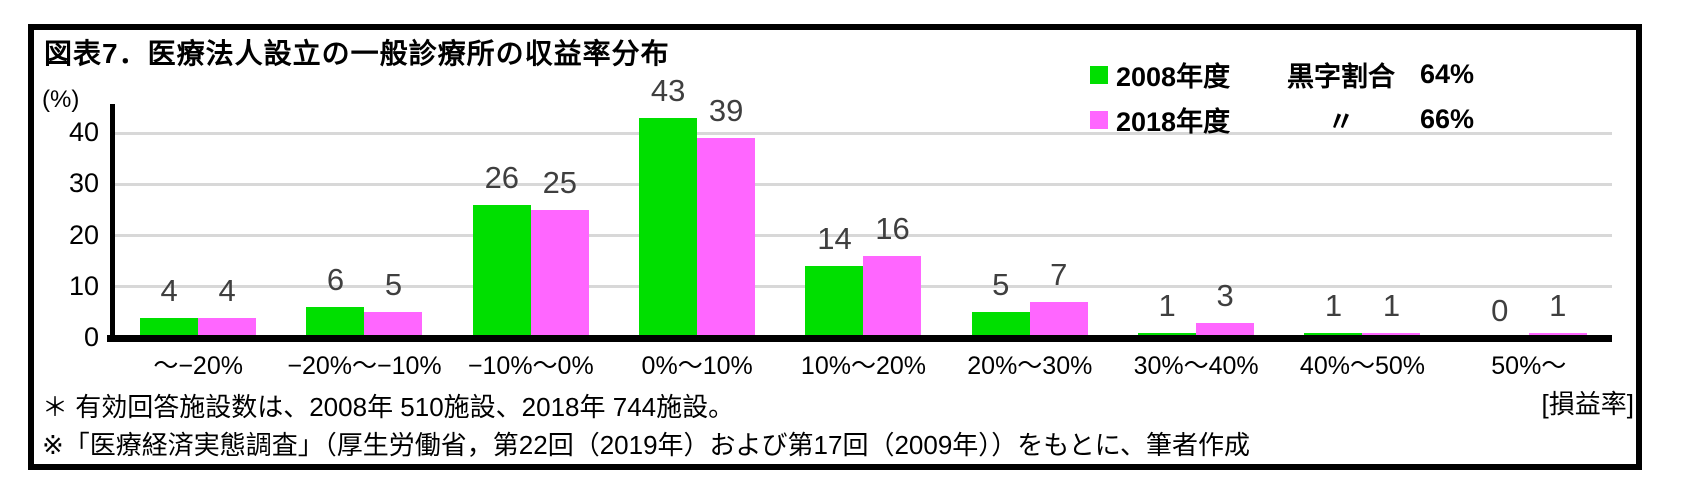  What do you see at coordinates (357, 53) in the screenshot?
I see `figure-title: 図表7．医療法人設立の一般診療所の収益率分布` at bounding box center [357, 53].